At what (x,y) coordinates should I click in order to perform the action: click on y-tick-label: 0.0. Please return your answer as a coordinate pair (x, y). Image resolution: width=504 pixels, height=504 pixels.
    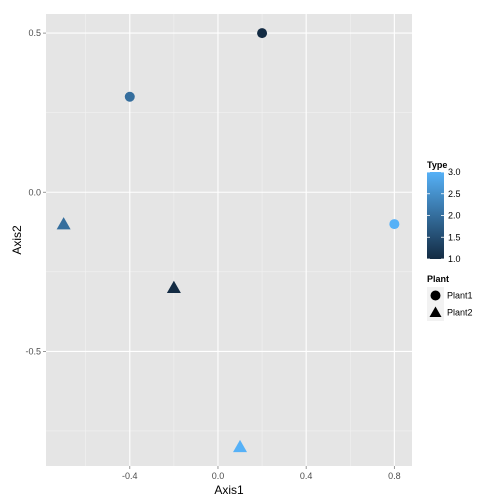
    Looking at the image, I should click on (34, 192).